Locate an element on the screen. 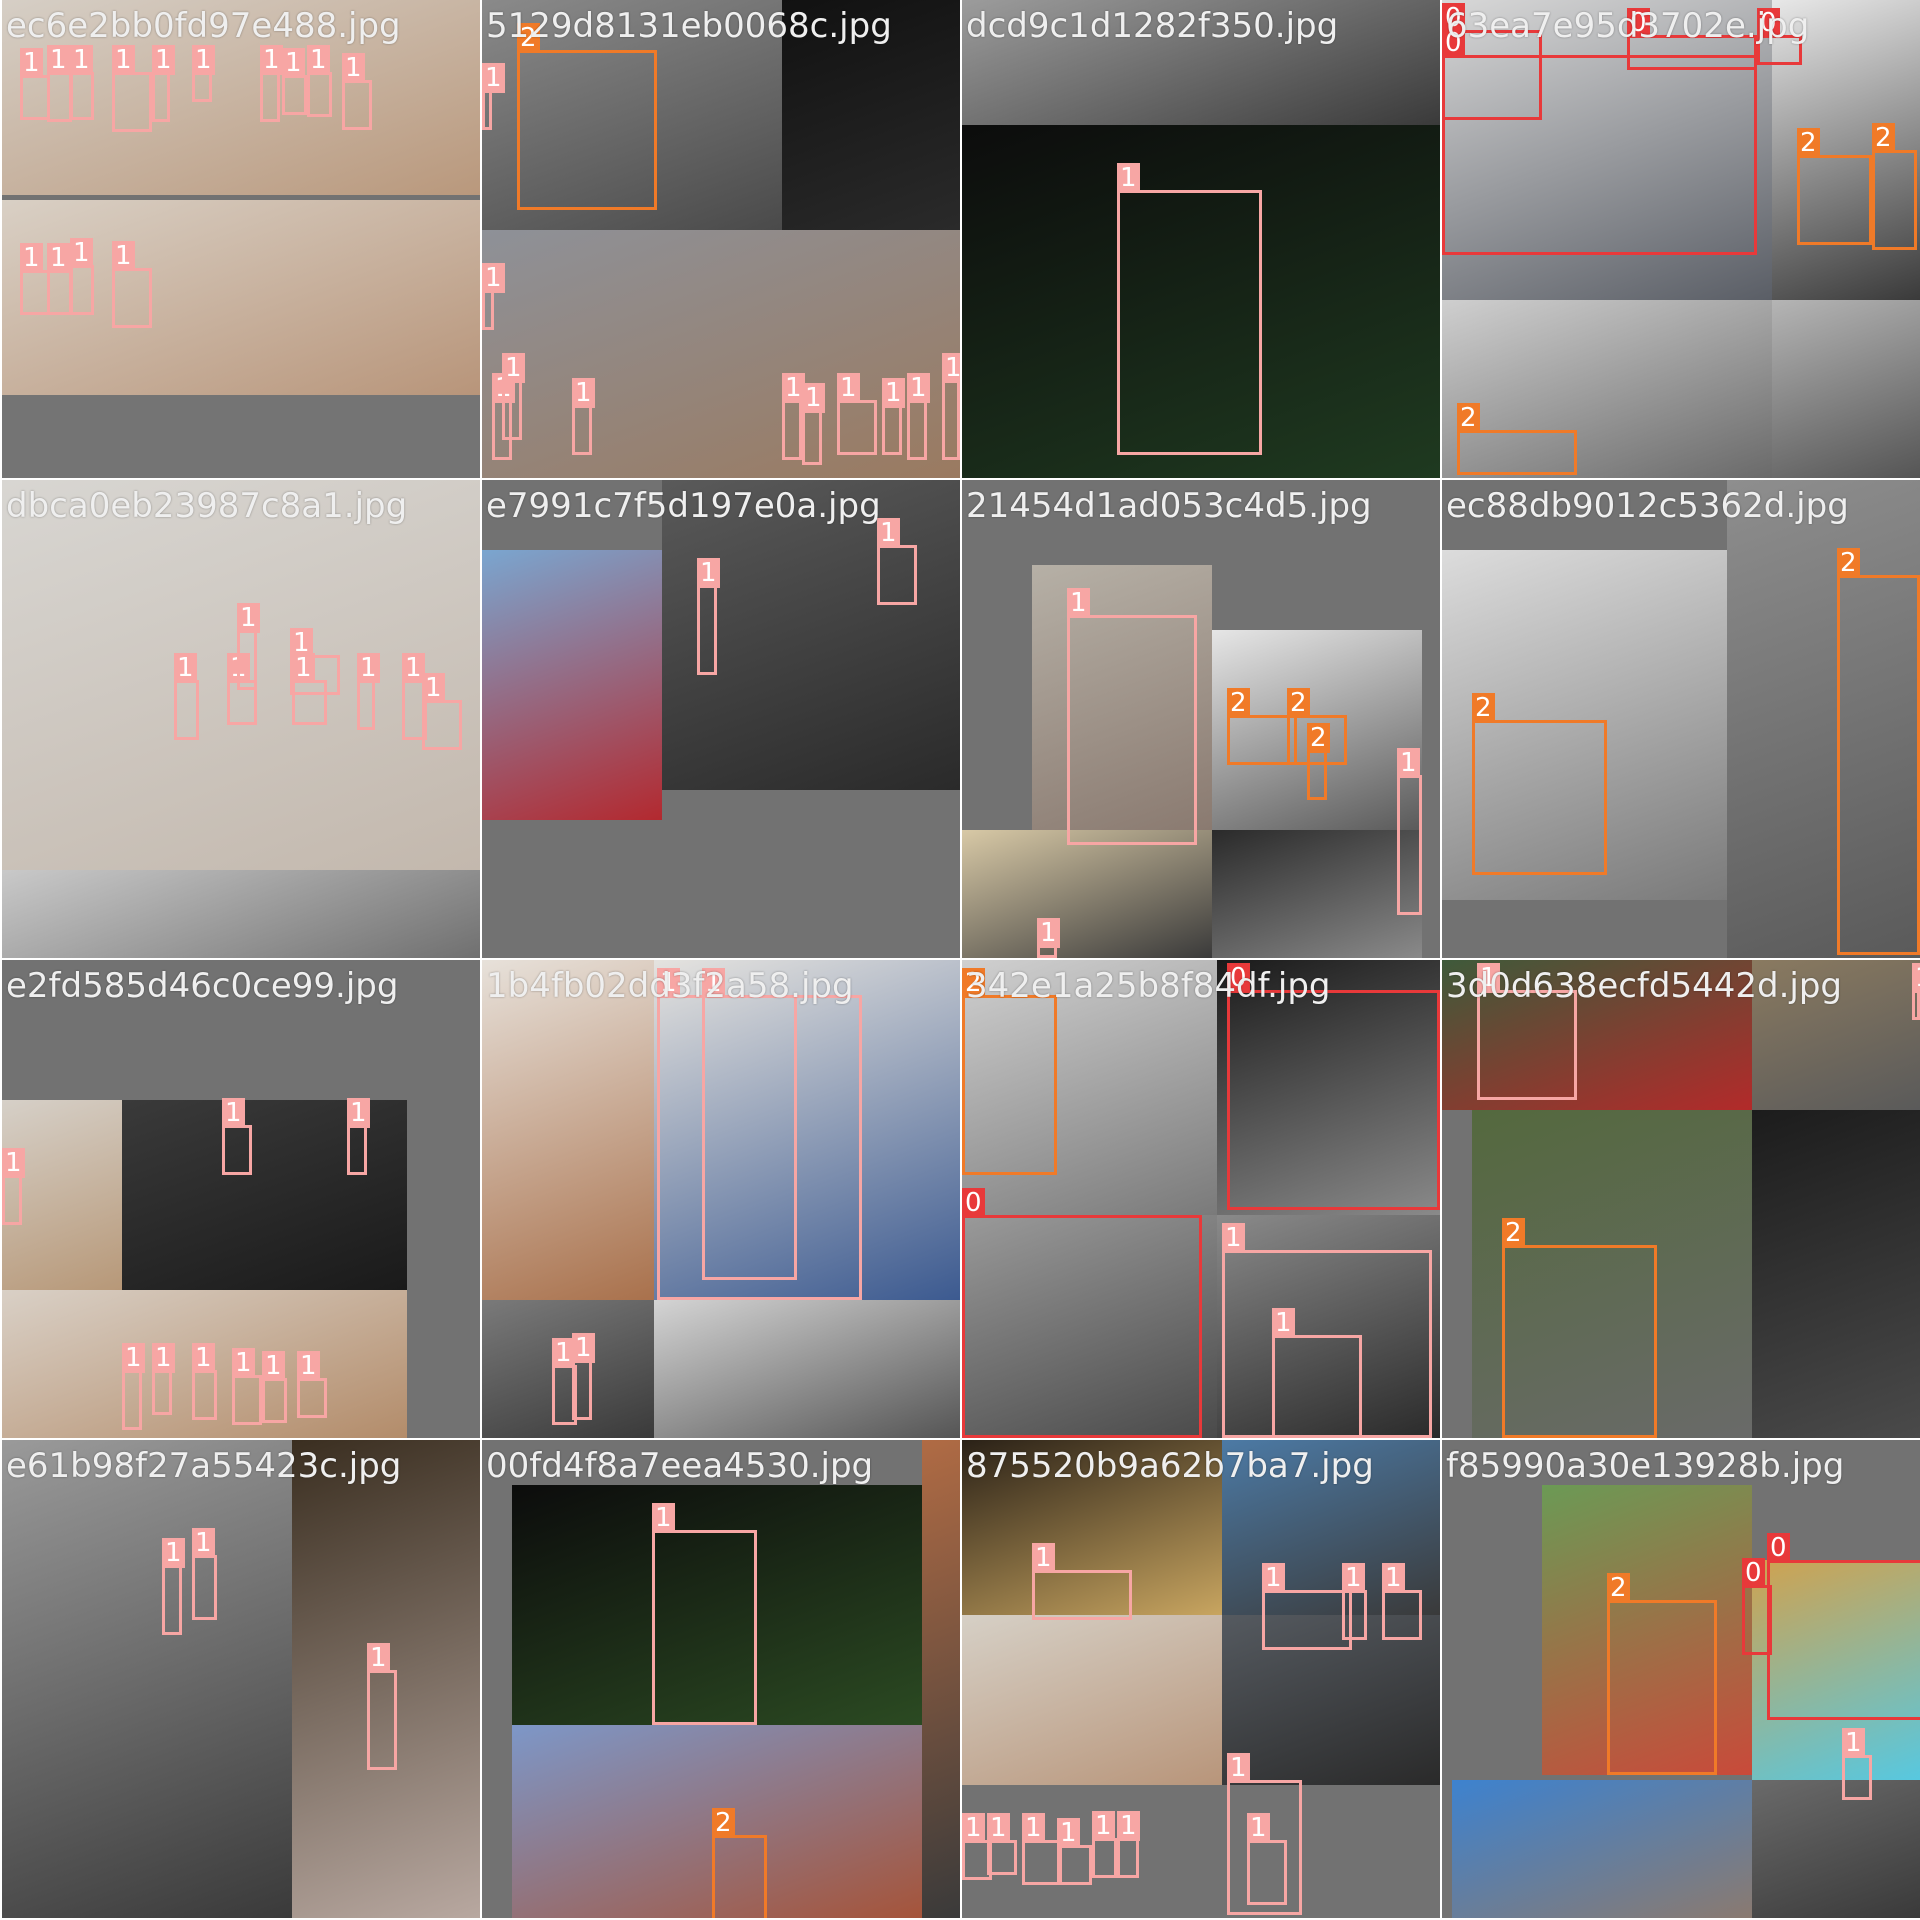  mosaic-tile: 342e1a25b8f84df.jpg 2 0 0 1 1 is located at coordinates (1201, 1199).